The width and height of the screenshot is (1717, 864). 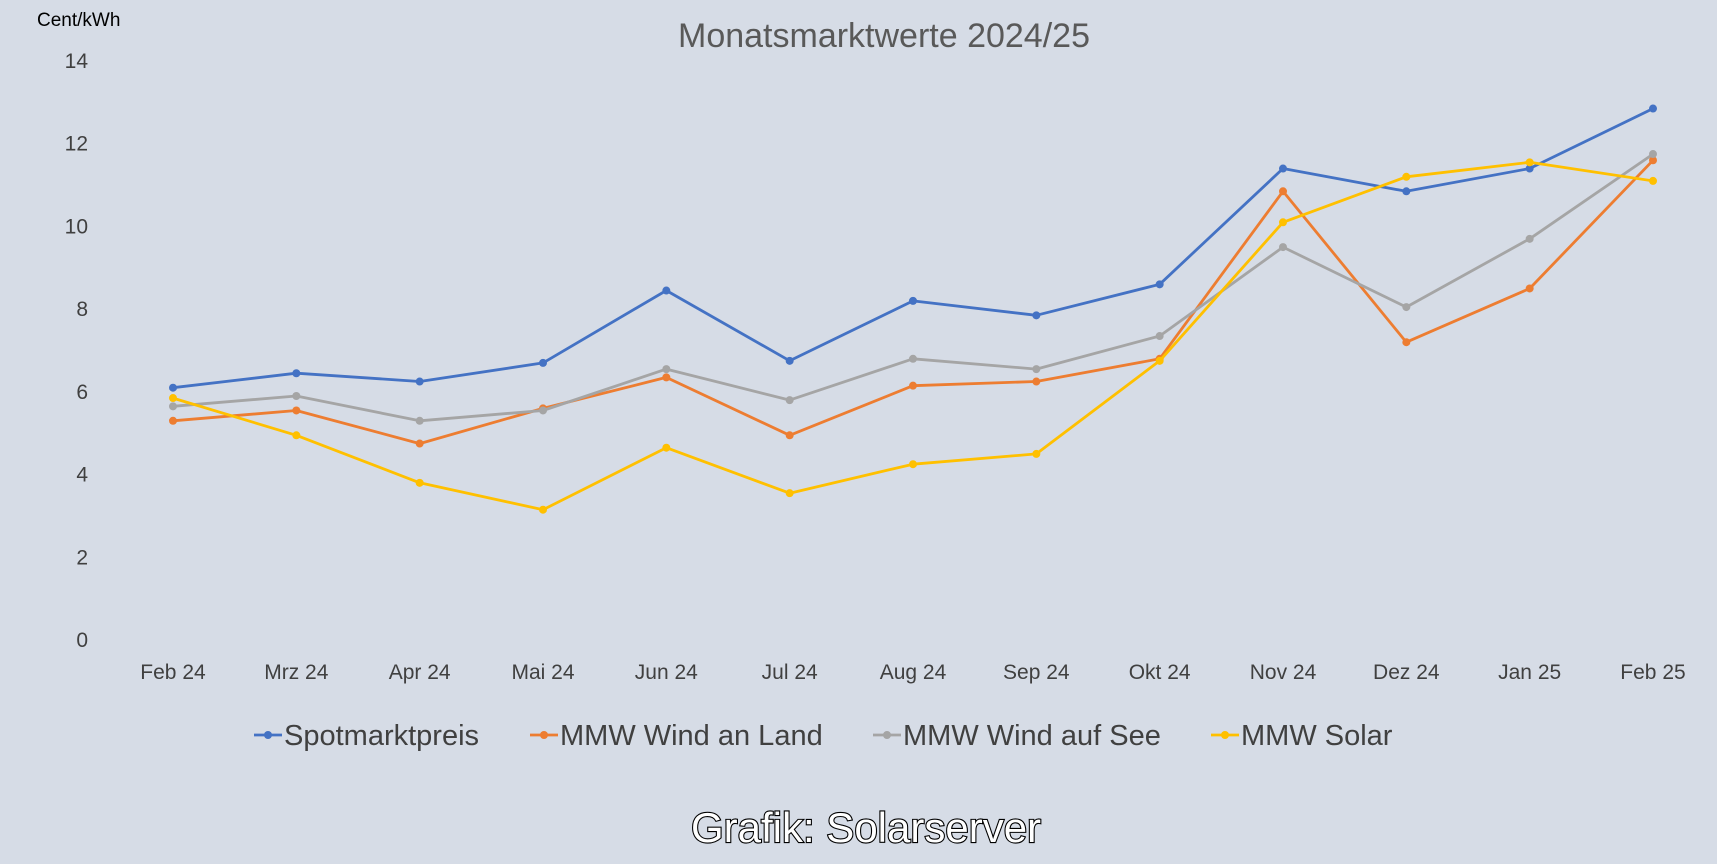 What do you see at coordinates (82, 392) in the screenshot?
I see `y-tick-label: 6` at bounding box center [82, 392].